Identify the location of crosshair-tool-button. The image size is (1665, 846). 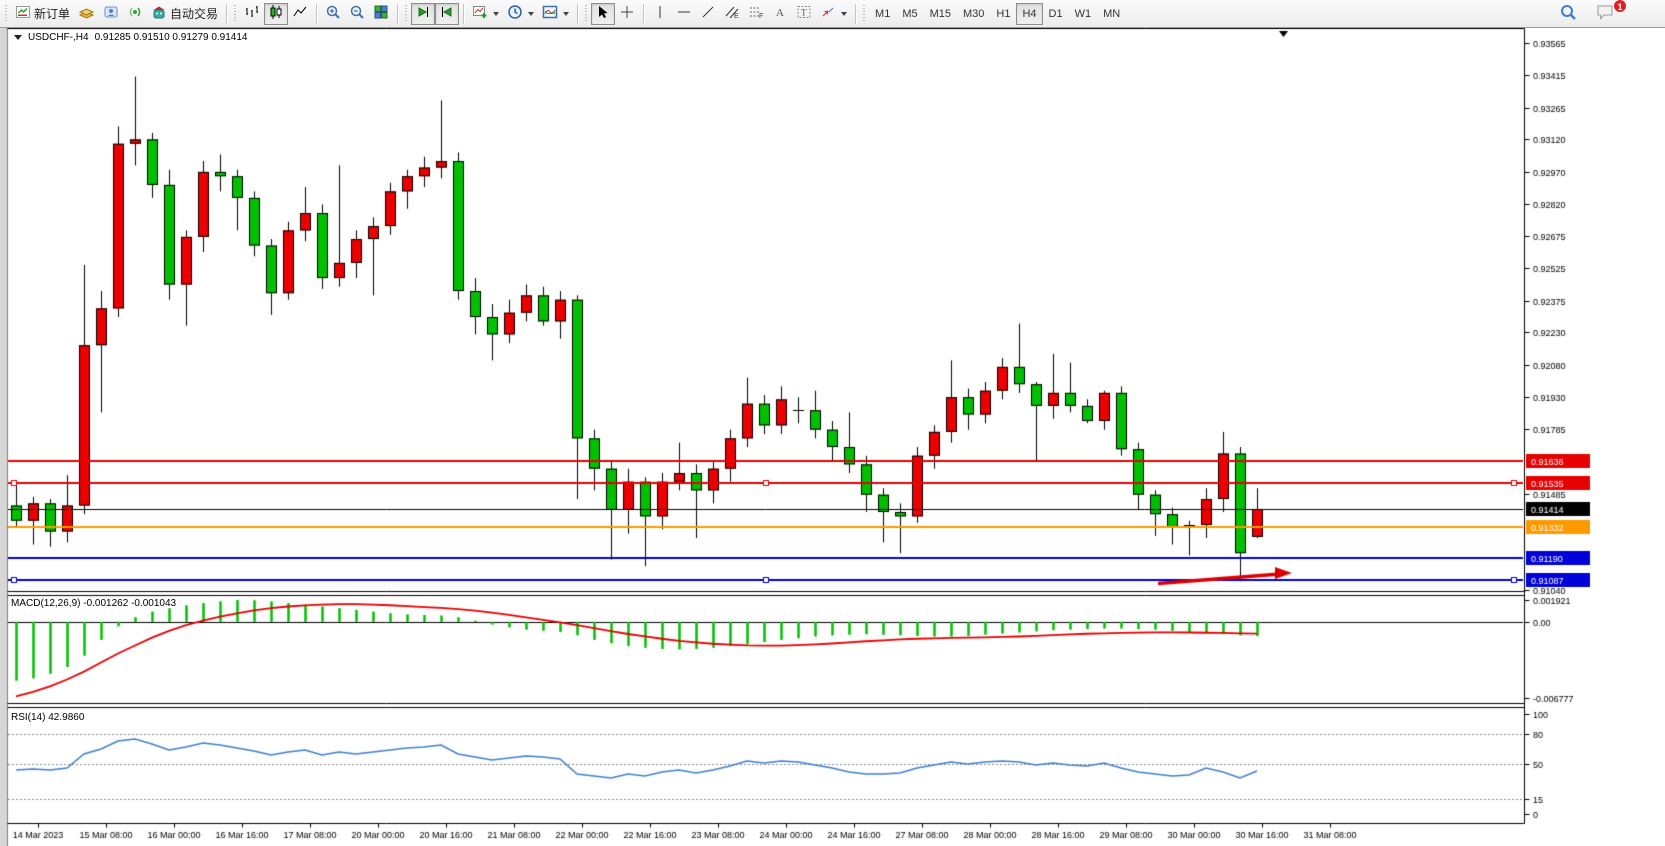
(627, 14).